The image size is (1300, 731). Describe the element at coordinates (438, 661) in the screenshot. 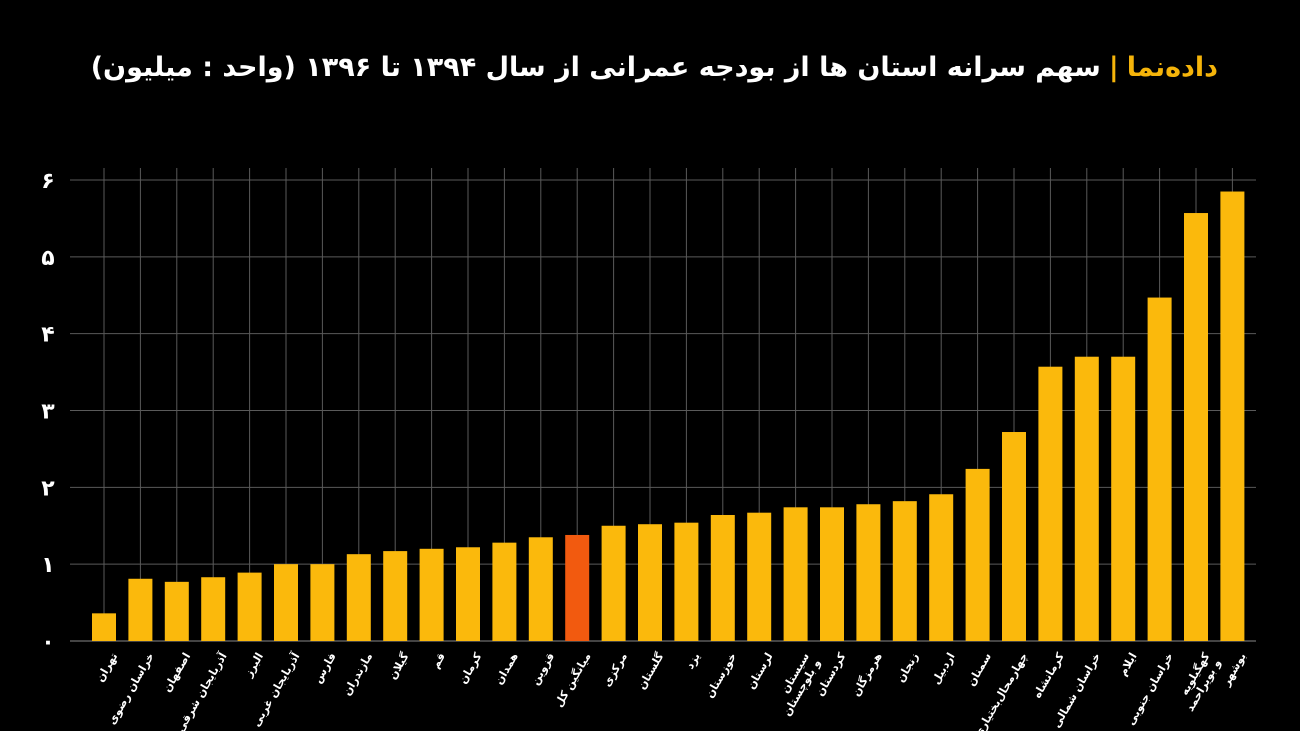

I see `x-tick-label: قم` at that location.